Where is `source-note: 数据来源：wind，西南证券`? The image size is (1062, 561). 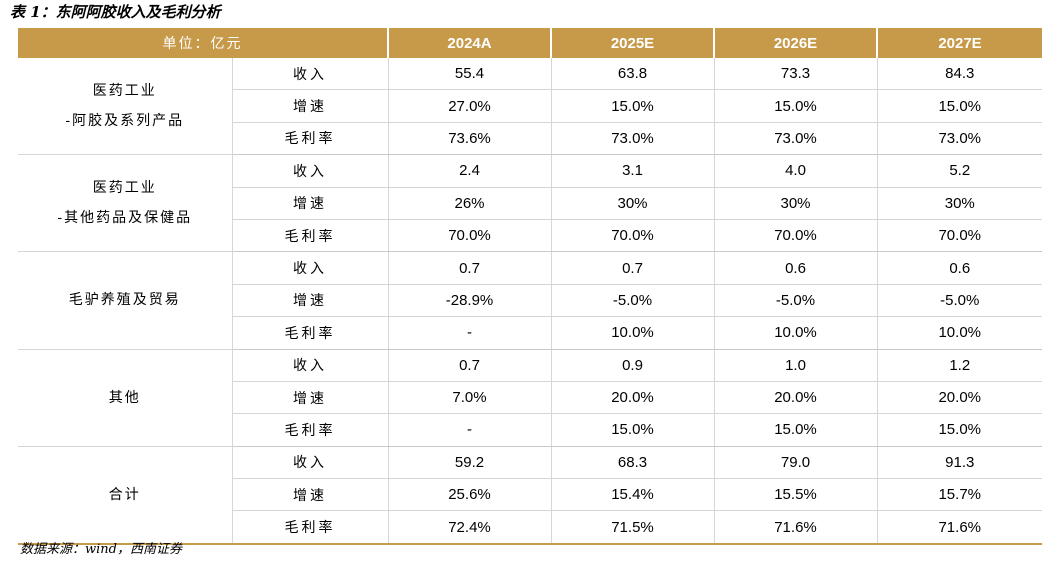 source-note: 数据来源：wind，西南证券 is located at coordinates (101, 549).